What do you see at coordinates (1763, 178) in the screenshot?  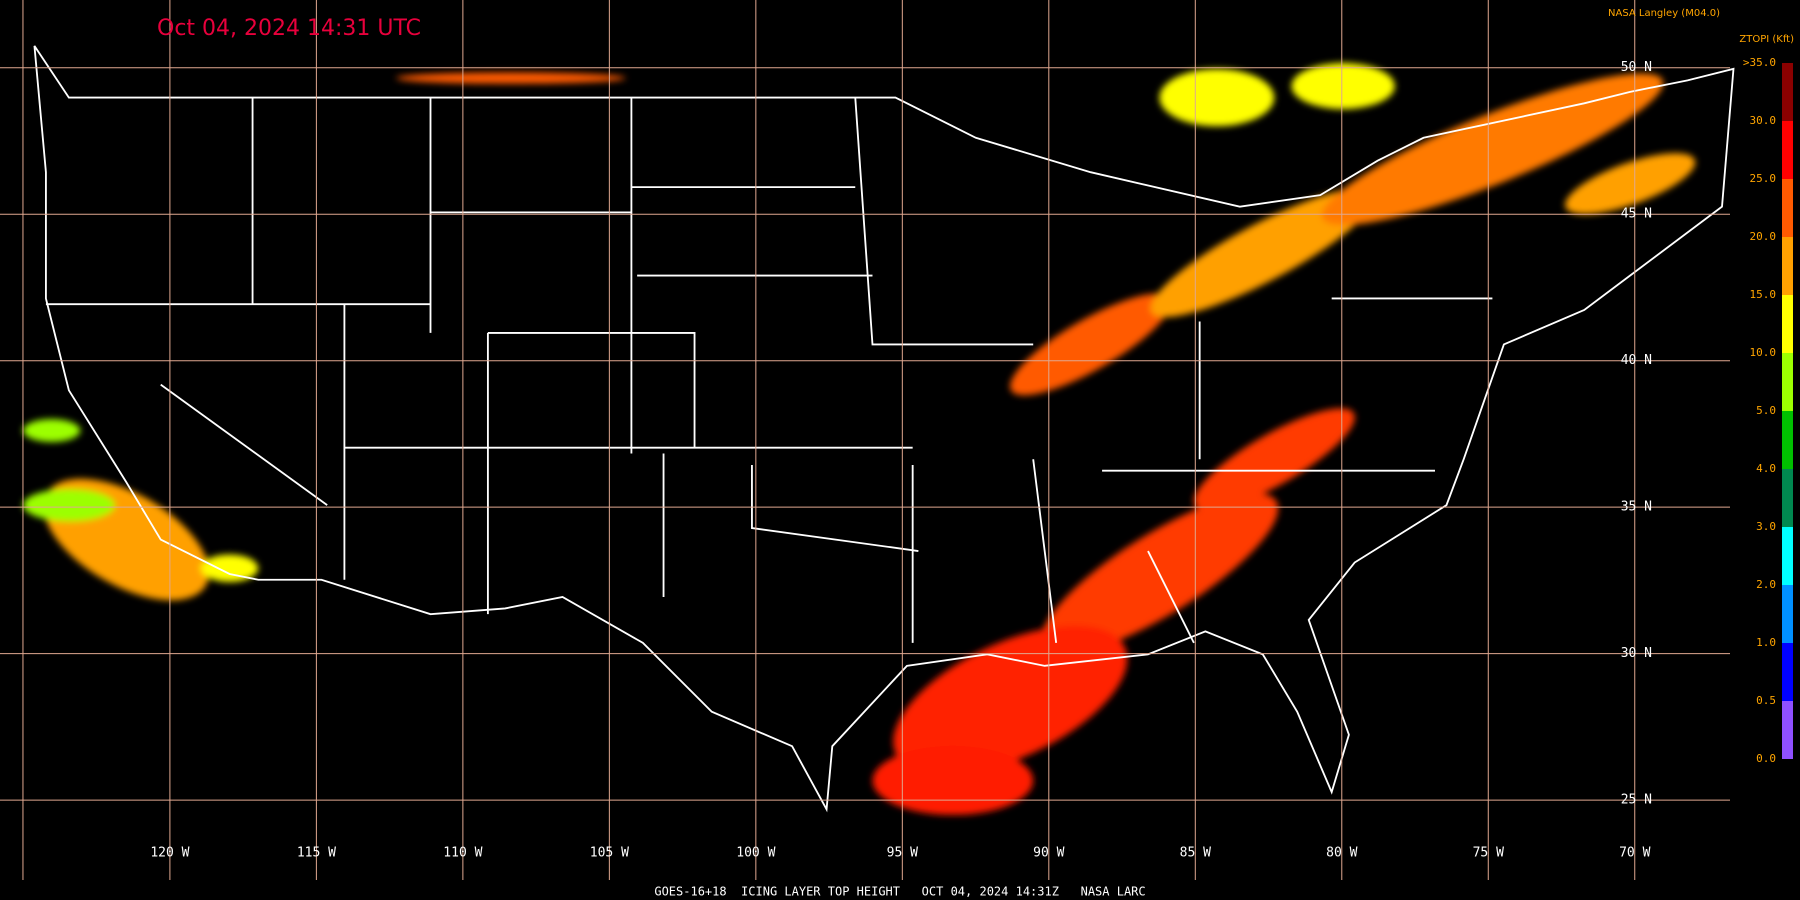 I see `colorbar-label: 25.0` at bounding box center [1763, 178].